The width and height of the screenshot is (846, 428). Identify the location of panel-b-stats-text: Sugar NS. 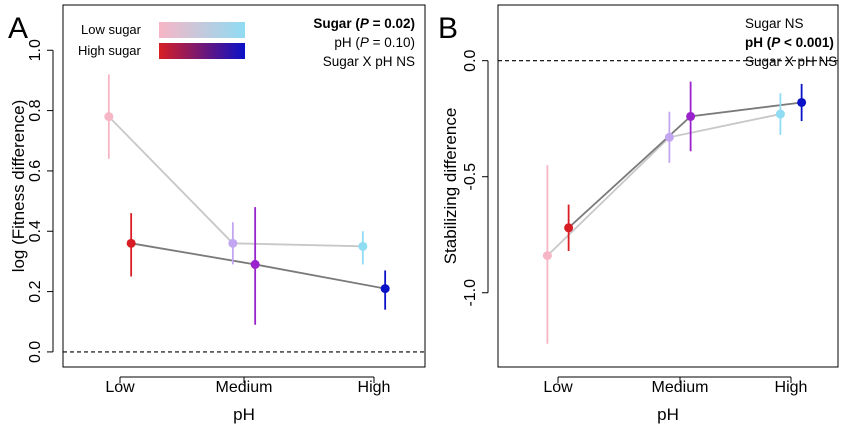
(774, 23).